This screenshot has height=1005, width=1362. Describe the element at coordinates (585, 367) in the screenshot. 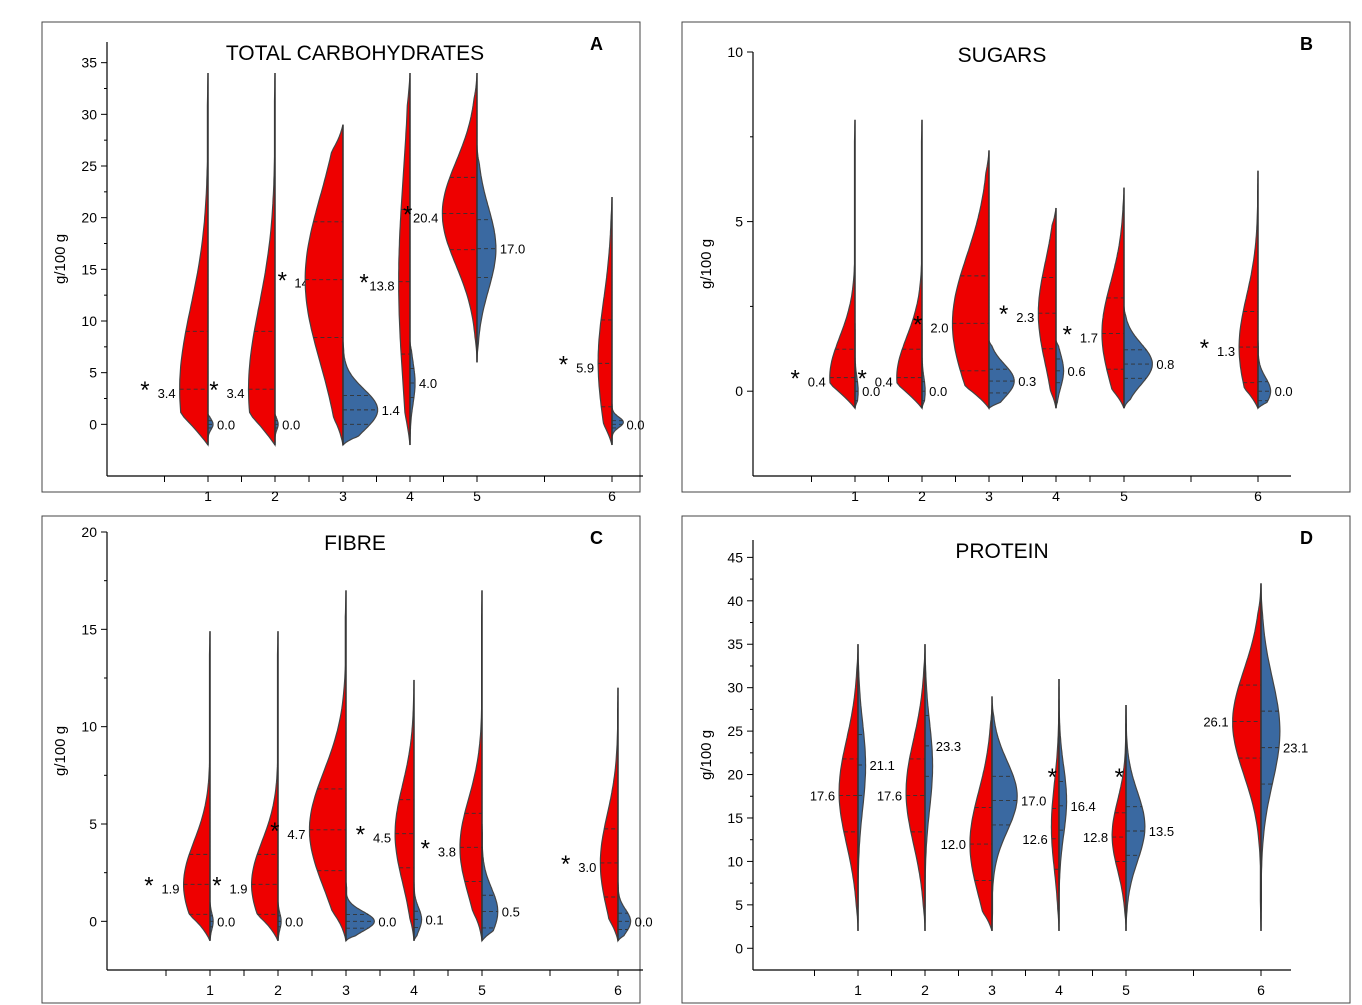

I see `left-median-label: 5.9` at that location.